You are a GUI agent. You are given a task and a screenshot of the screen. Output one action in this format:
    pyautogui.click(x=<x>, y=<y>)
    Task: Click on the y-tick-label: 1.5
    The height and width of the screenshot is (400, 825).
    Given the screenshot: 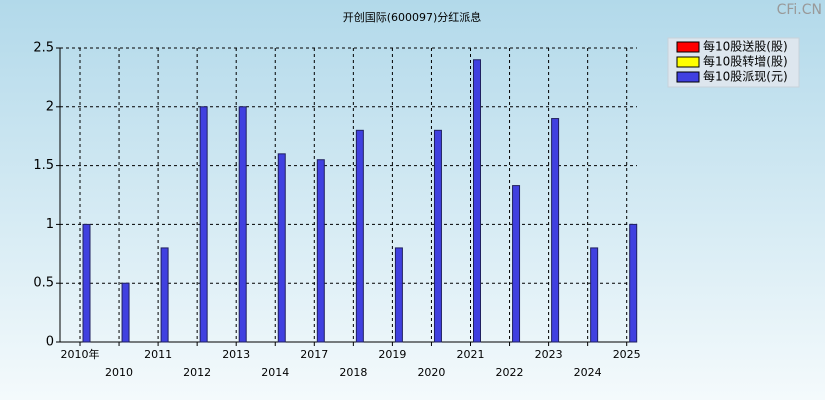 What is the action you would take?
    pyautogui.click(x=43, y=165)
    